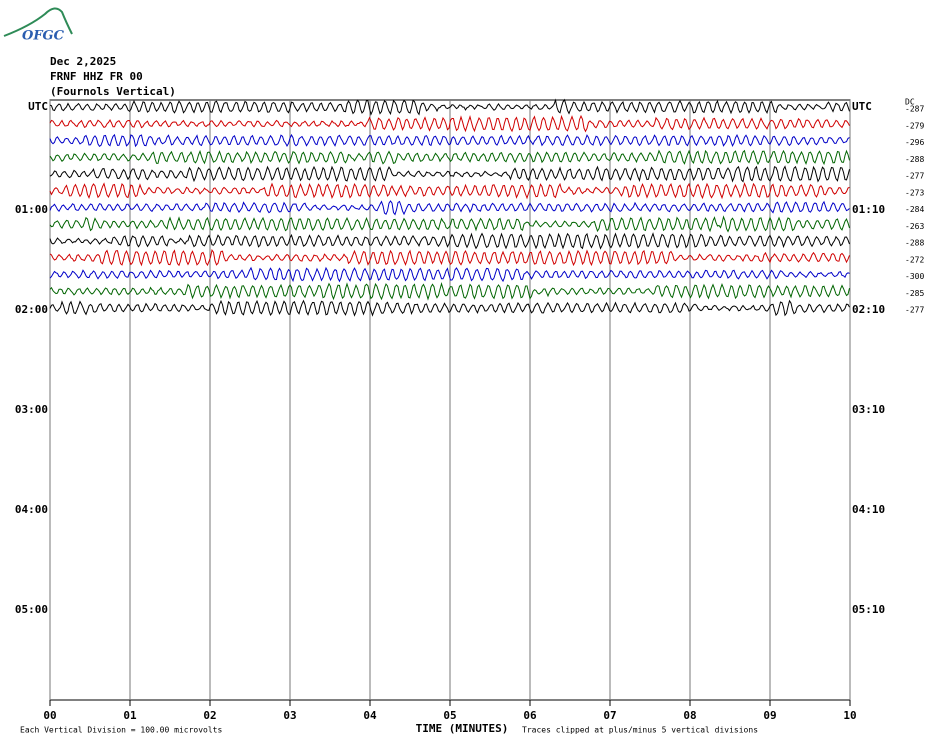 This screenshot has height=744, width=930. What do you see at coordinates (530, 715) in the screenshot?
I see `x-tick-label: 06` at bounding box center [530, 715].